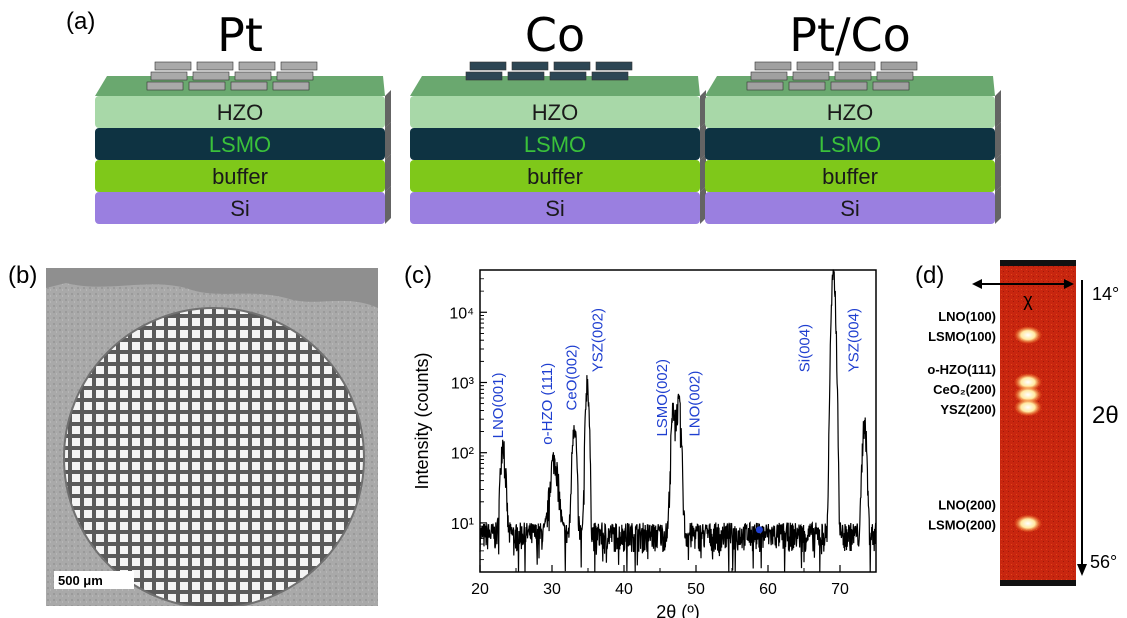 The image size is (1127, 618). Describe the element at coordinates (552, 589) in the screenshot. I see `x-tick-label: 30` at that location.